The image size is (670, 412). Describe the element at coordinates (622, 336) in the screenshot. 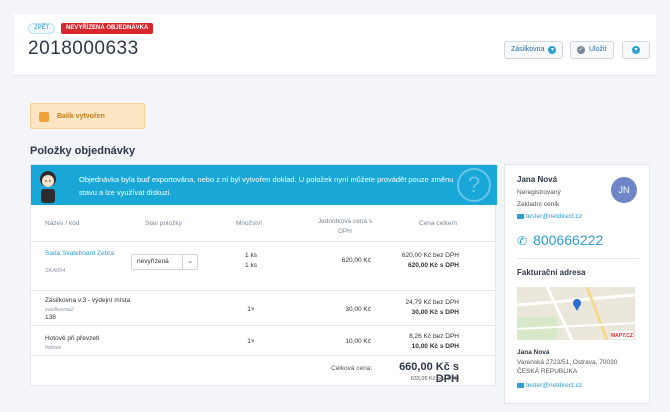

I see `svg-text: MAPY.CZ` at that location.